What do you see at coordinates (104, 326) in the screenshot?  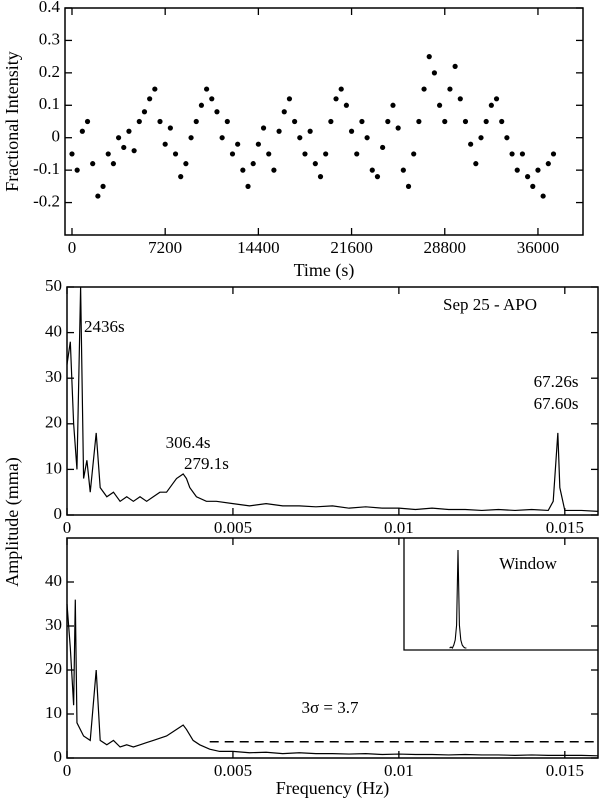 I see `annotation: 2436s` at bounding box center [104, 326].